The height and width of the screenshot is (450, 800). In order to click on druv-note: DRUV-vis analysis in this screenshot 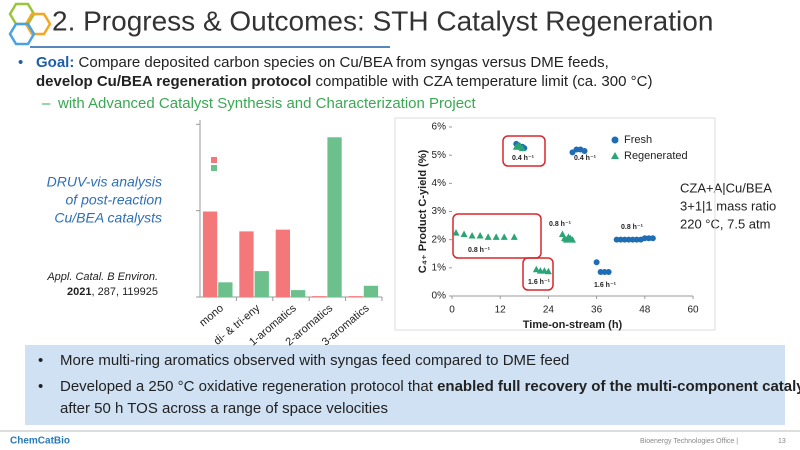, I will do `click(104, 182)`.